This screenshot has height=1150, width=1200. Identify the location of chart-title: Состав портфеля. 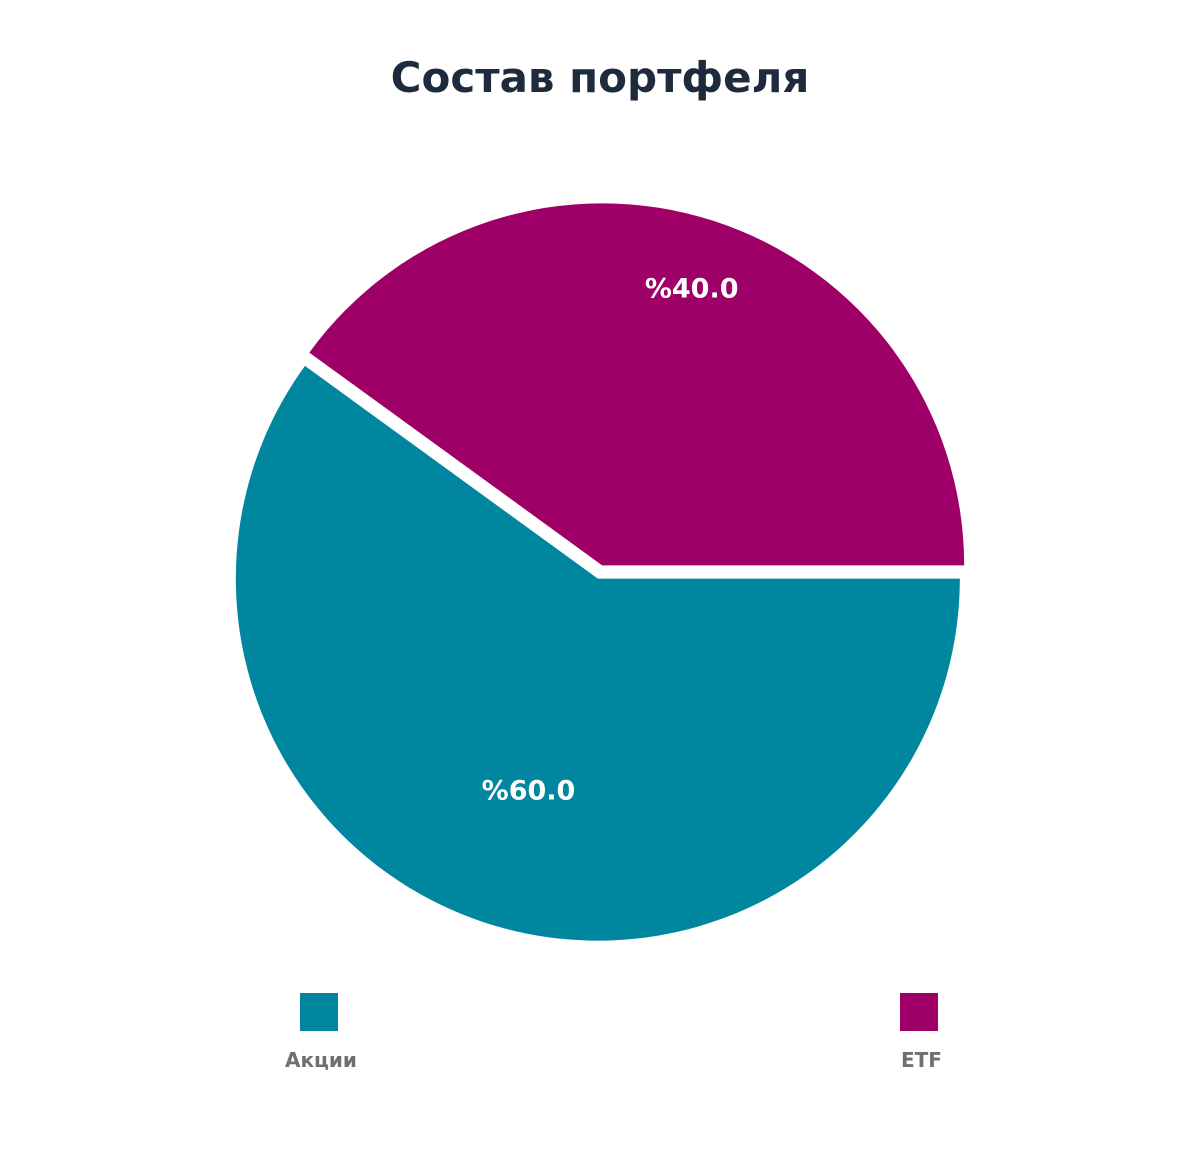
(600, 77).